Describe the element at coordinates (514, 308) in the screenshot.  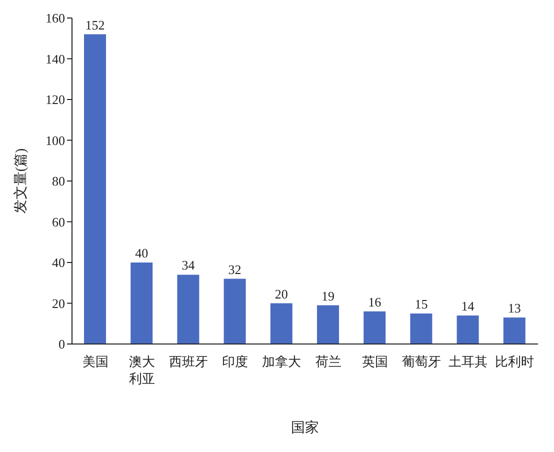
I see `data-label: 13` at that location.